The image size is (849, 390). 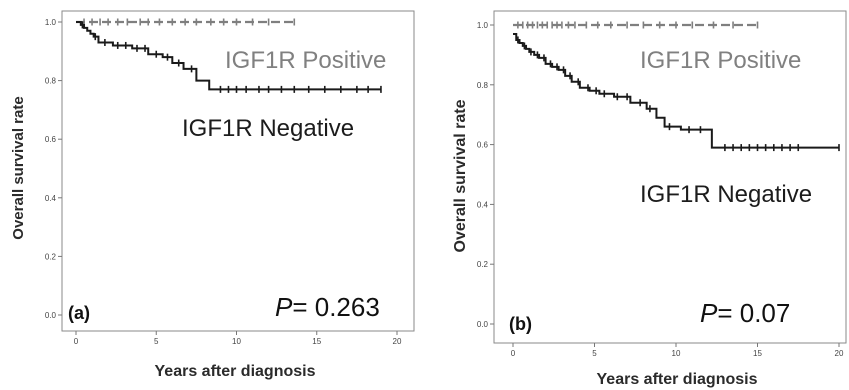 I want to click on p-value: P= 0.263, so click(x=327, y=307).